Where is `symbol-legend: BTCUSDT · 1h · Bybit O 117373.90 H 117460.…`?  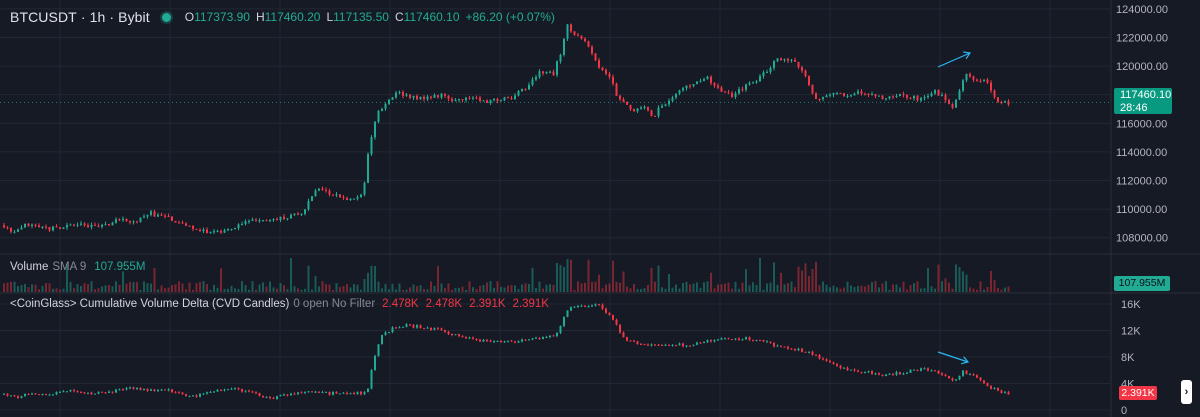
symbol-legend: BTCUSDT · 1h · Bybit O 117373.90 H 117460.… is located at coordinates (282, 17).